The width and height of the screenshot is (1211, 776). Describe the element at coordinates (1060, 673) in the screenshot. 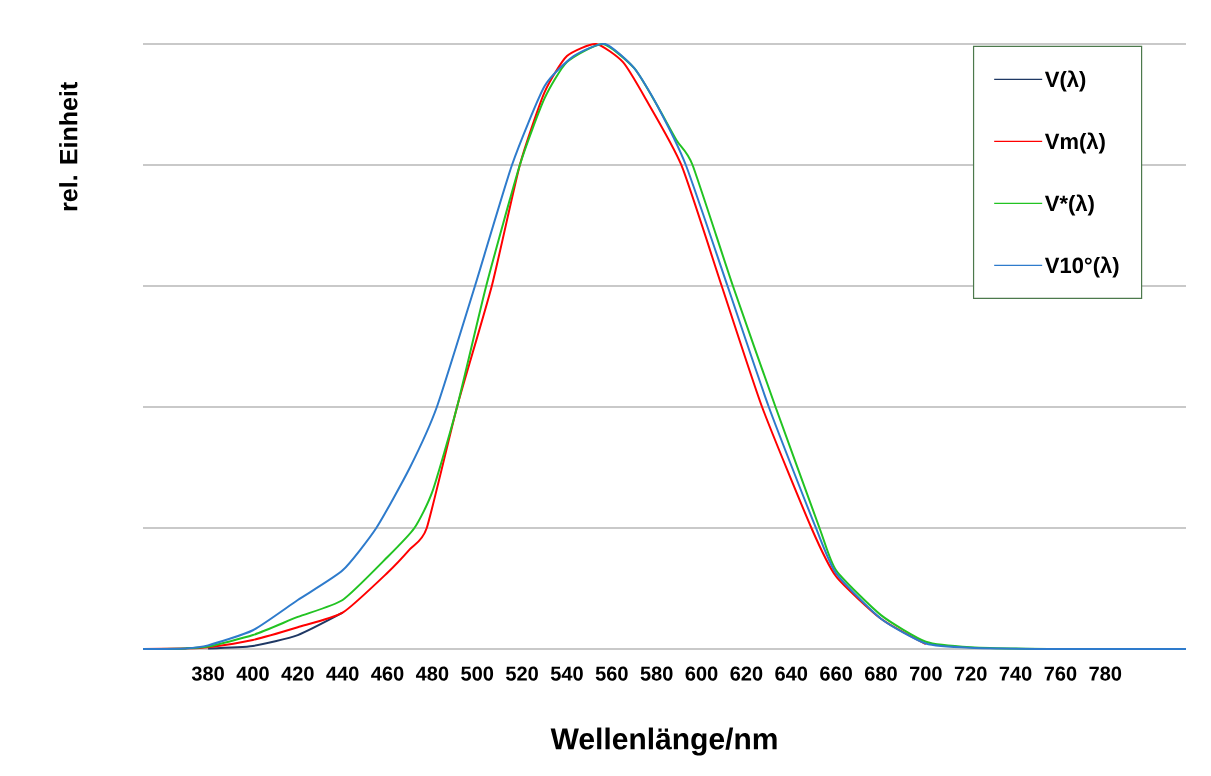

I see `x-tick-label: 760` at that location.